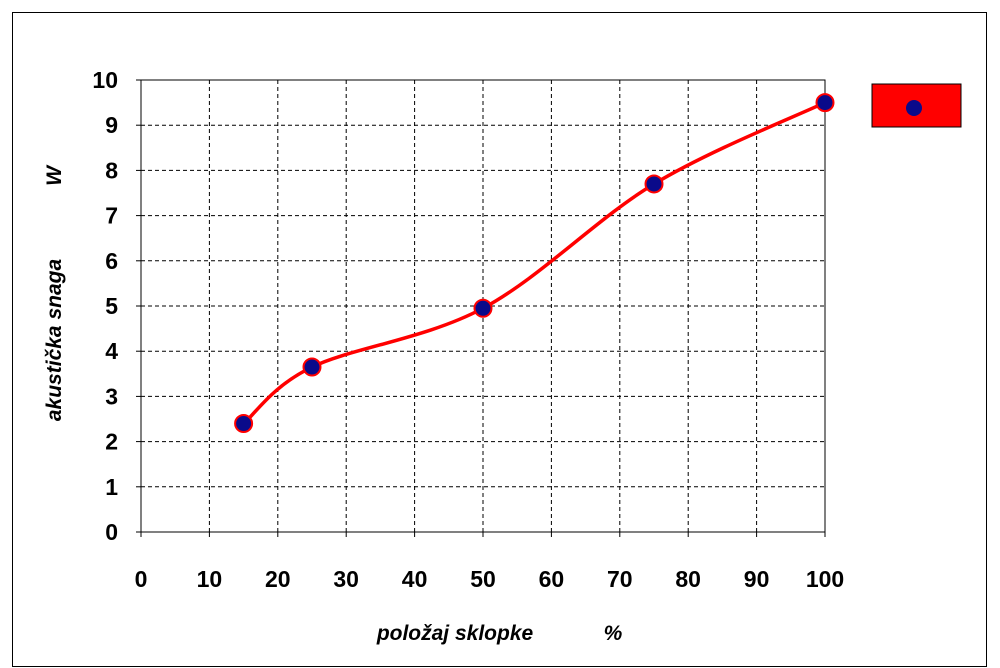 This screenshot has width=1000, height=668. I want to click on x-tick-label: 80, so click(688, 579).